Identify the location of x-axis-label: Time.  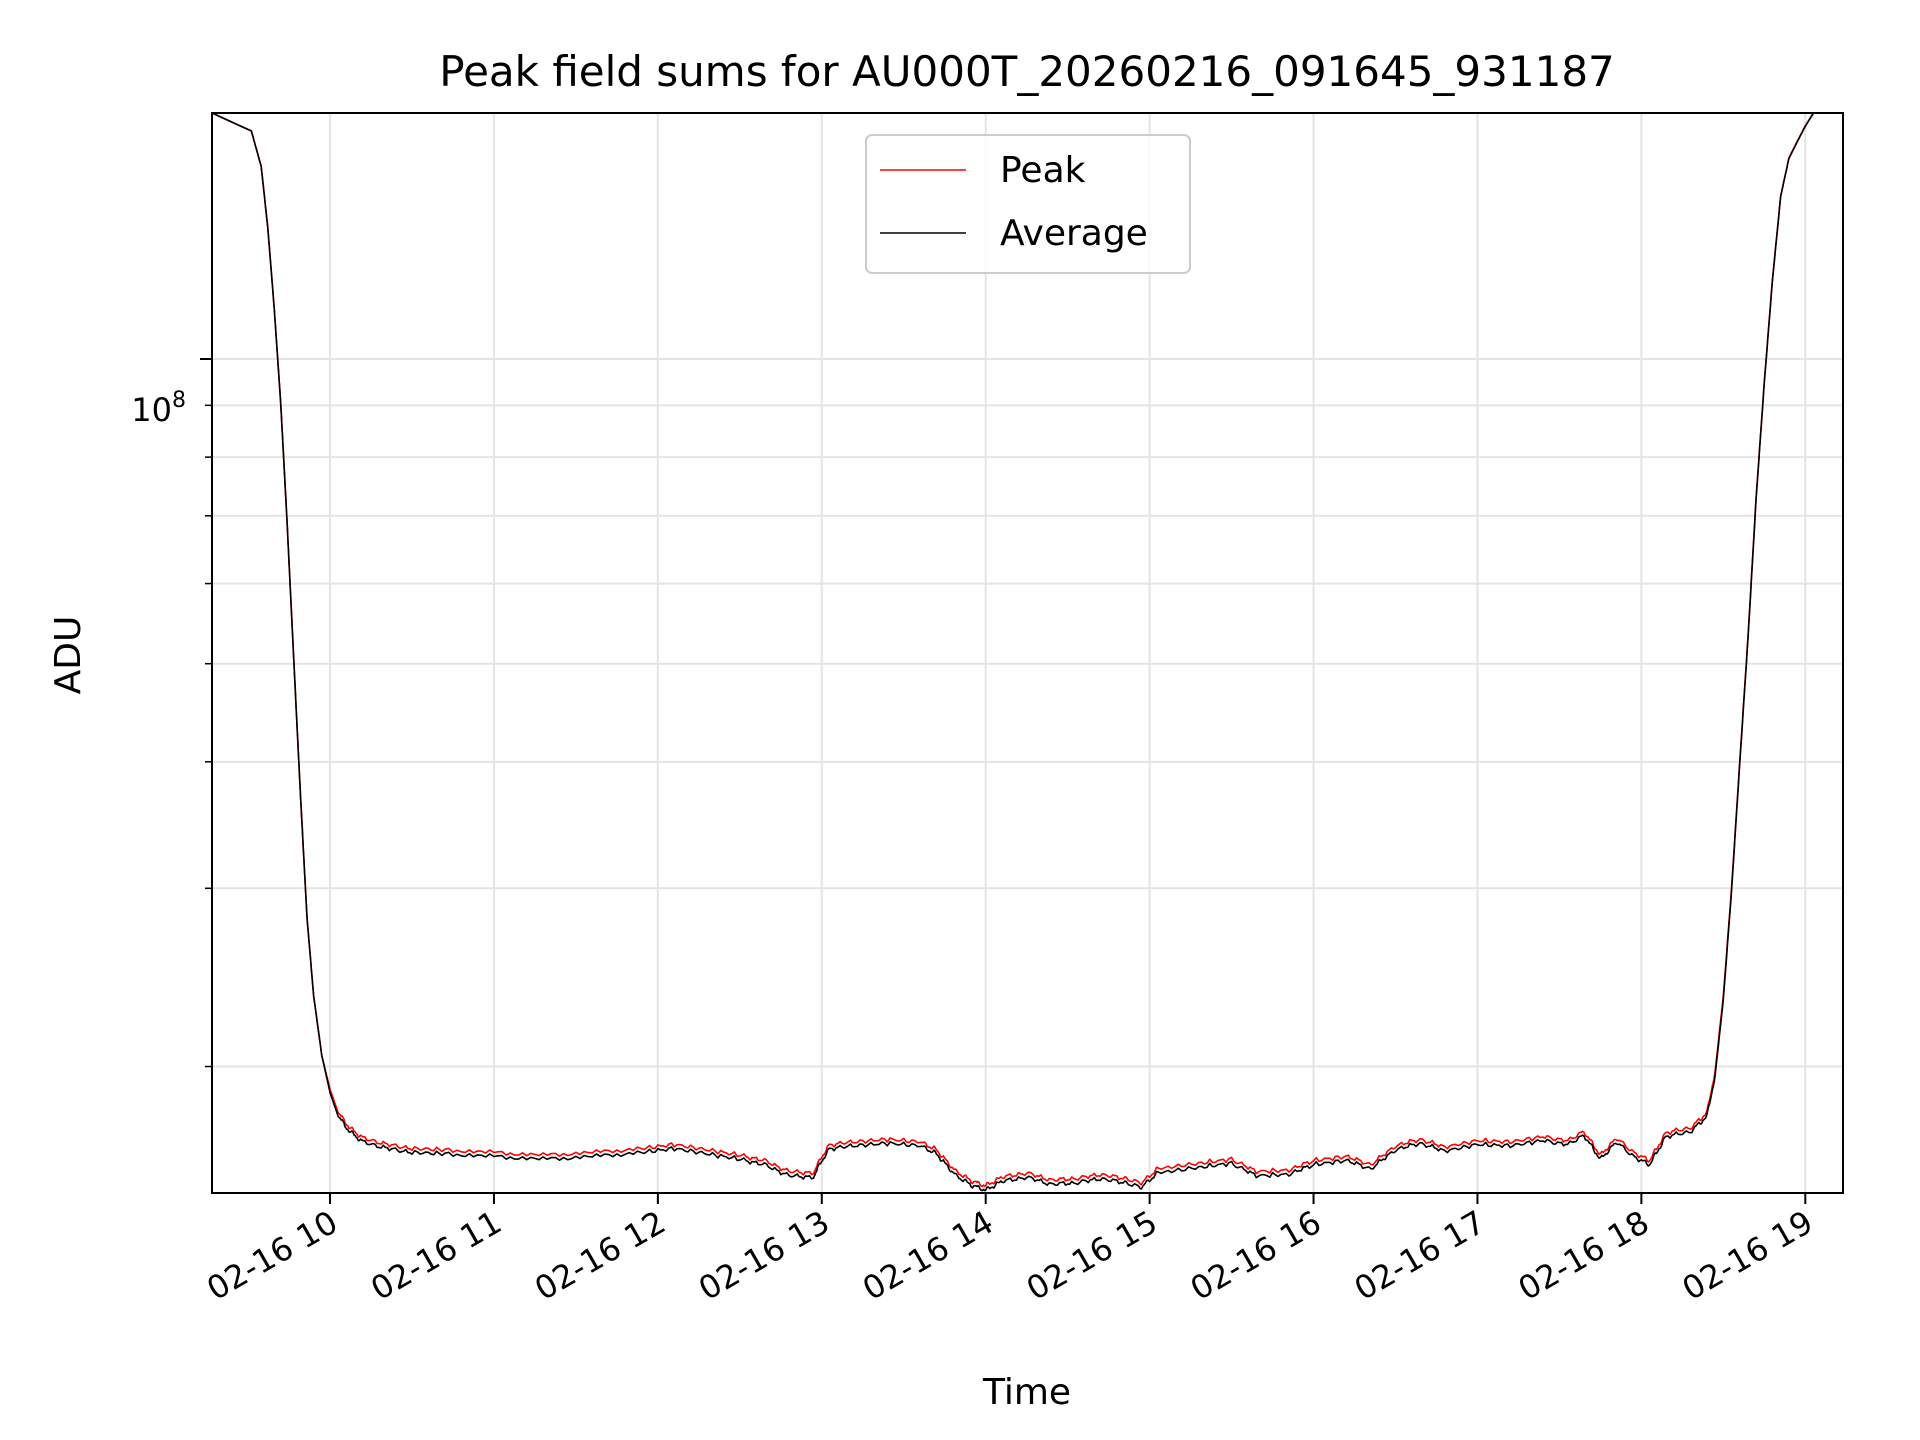
(1026, 1392).